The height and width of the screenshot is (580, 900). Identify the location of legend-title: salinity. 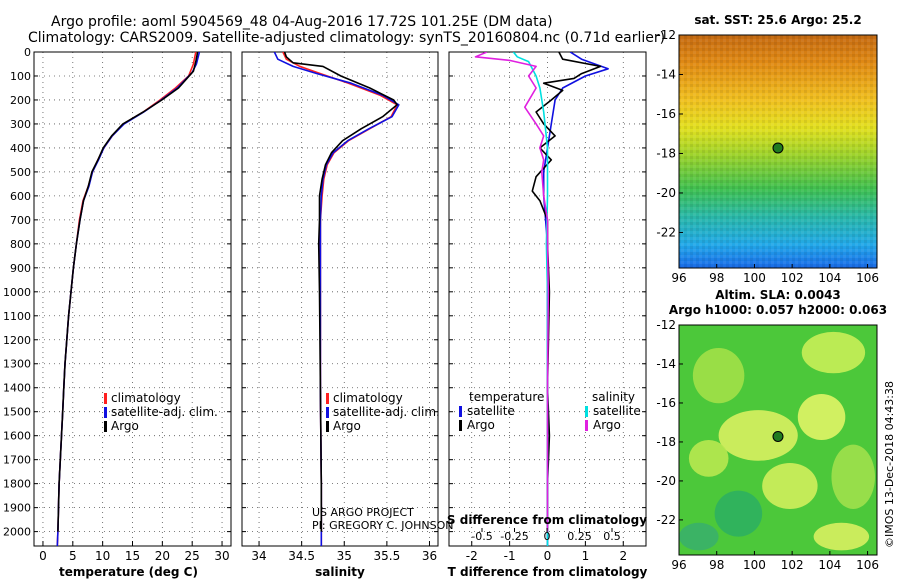
(613, 397).